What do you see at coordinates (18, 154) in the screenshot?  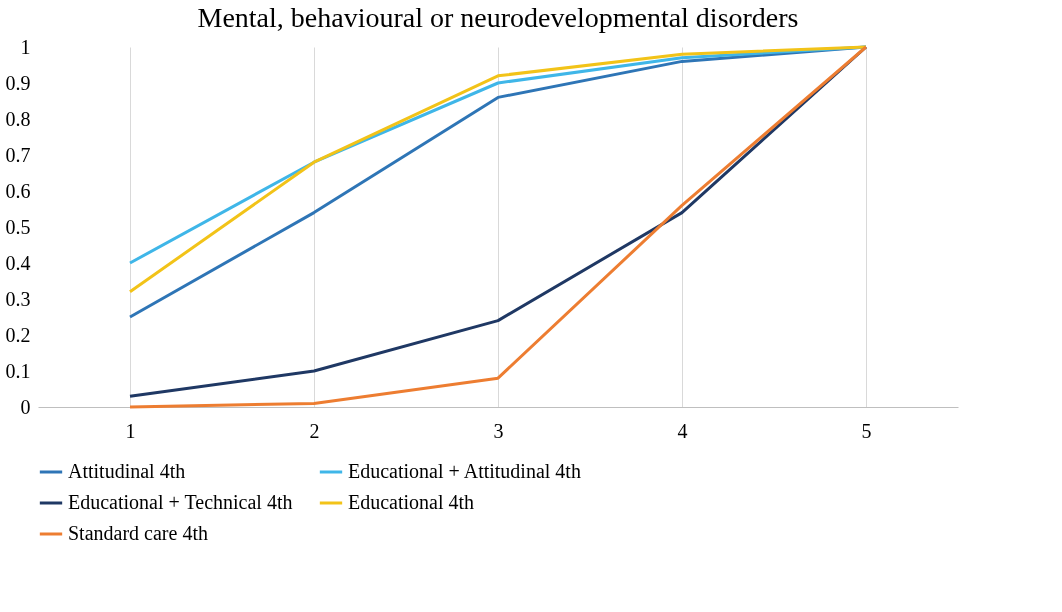 I see `y-tick-label: 0.7` at bounding box center [18, 154].